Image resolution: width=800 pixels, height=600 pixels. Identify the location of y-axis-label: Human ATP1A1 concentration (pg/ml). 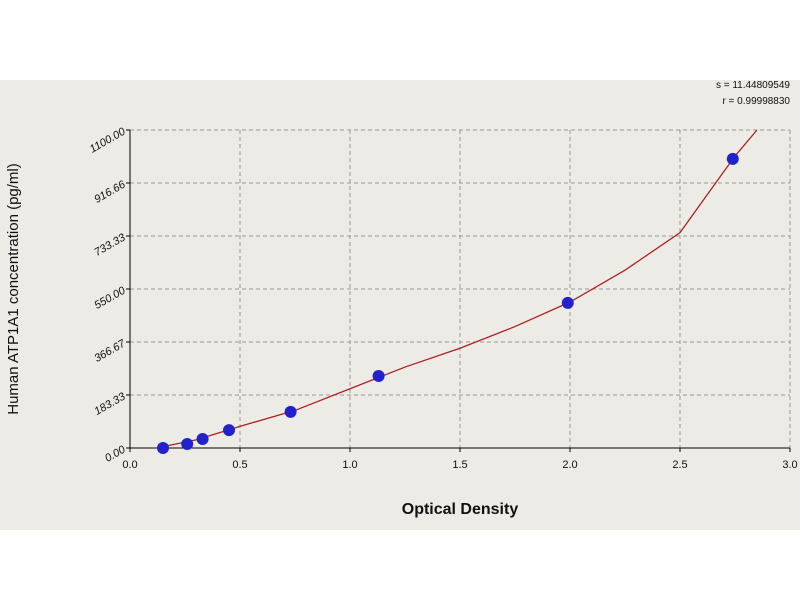
(13, 289).